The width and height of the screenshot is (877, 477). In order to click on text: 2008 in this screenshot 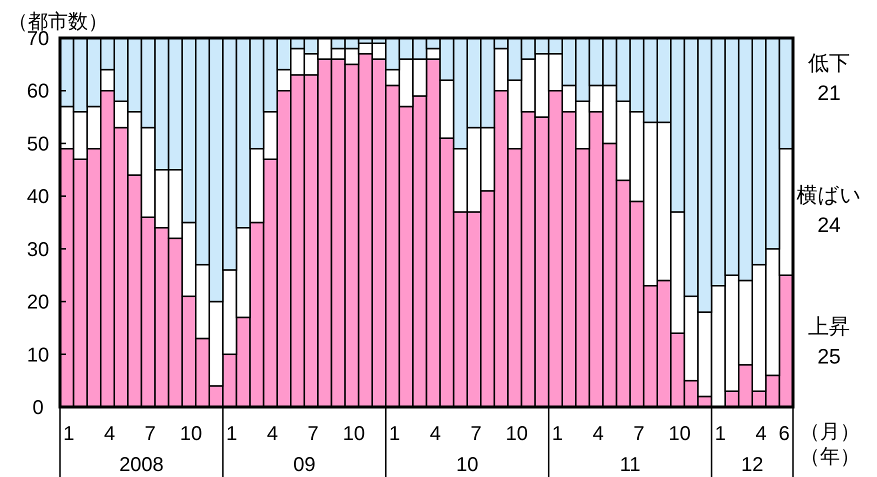, I will do `click(141, 465)`.